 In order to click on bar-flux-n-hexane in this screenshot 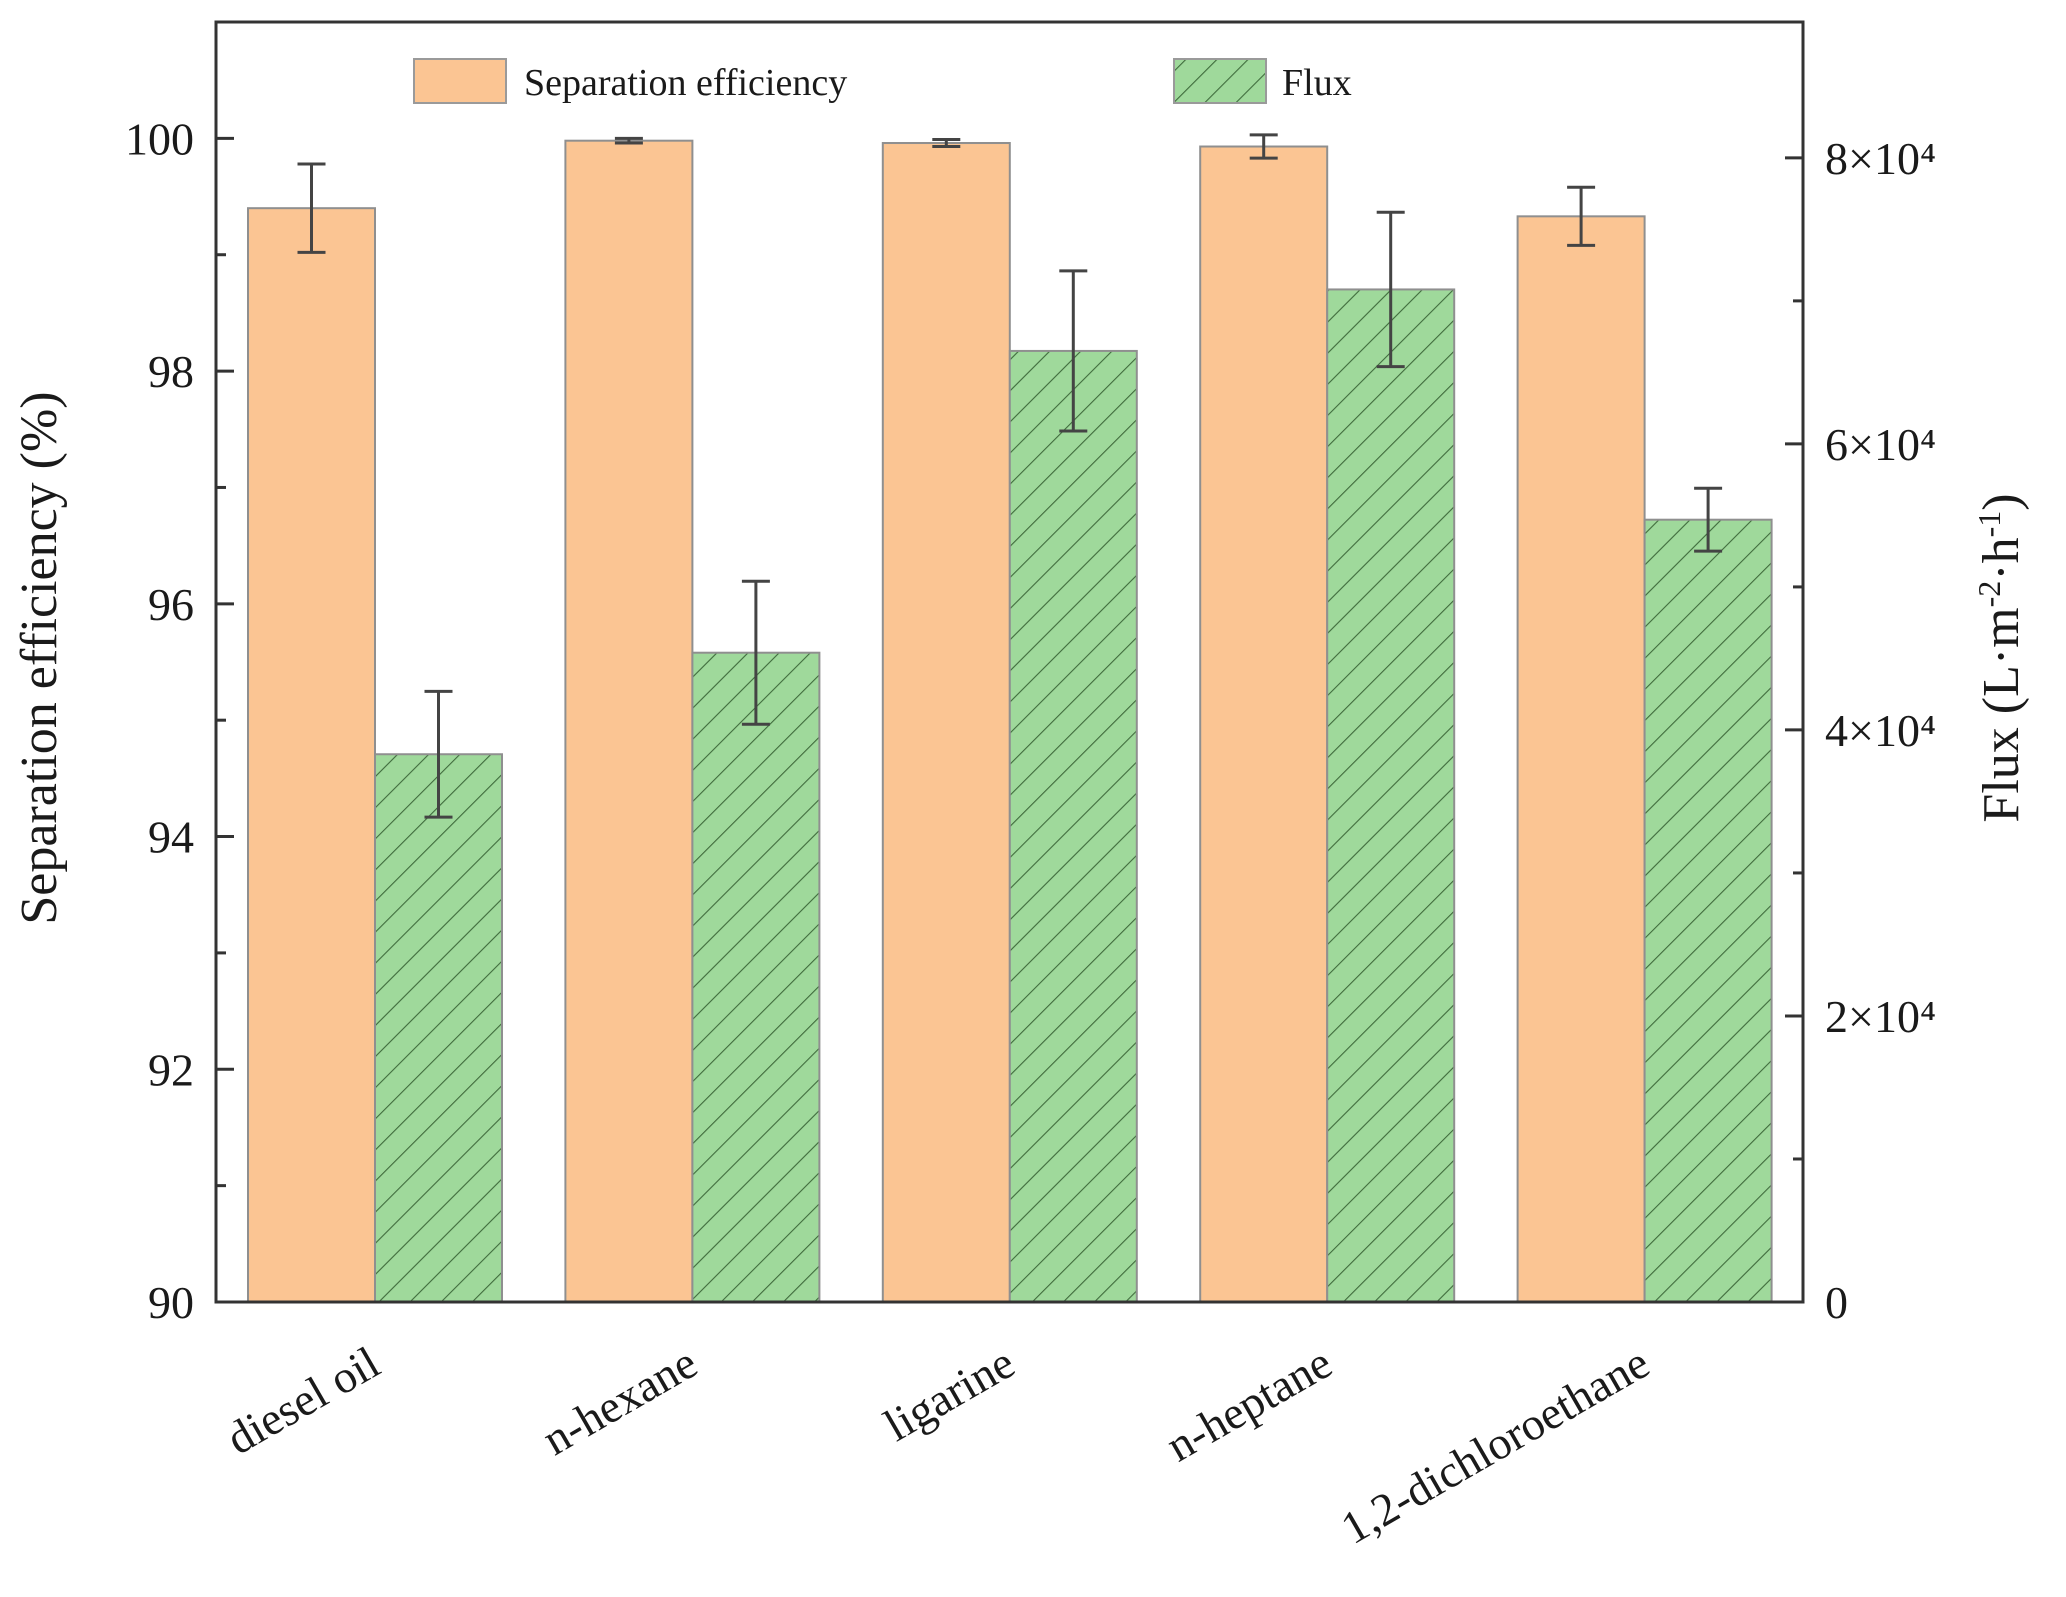, I will do `click(756, 977)`.